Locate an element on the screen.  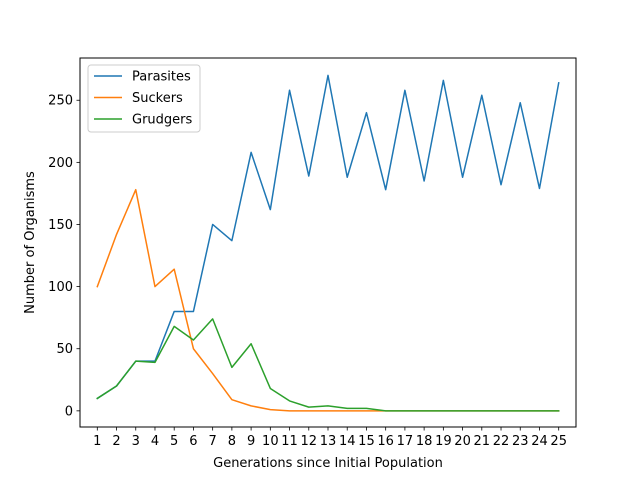
x-tick-label: 14 is located at coordinates (347, 441).